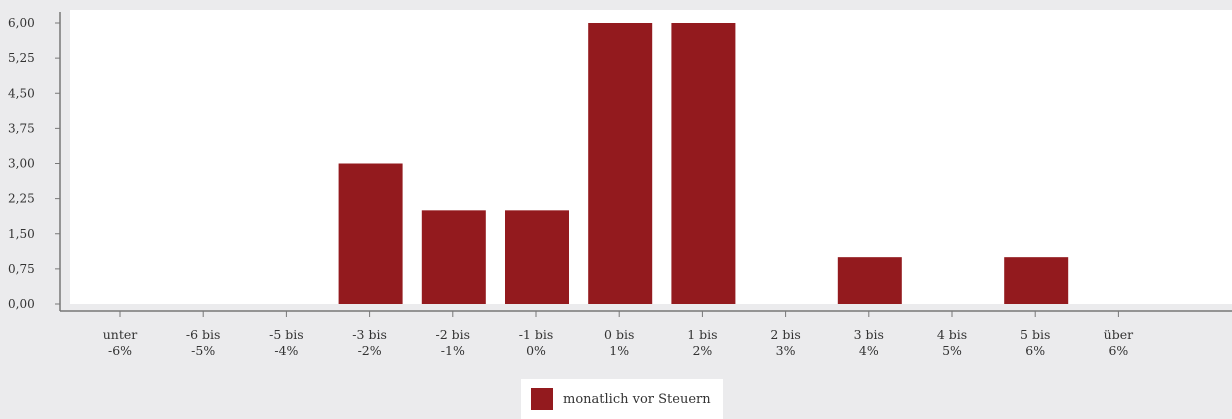 This screenshot has height=419, width=1232. I want to click on legend: monatlich vor Steuern, so click(622, 399).